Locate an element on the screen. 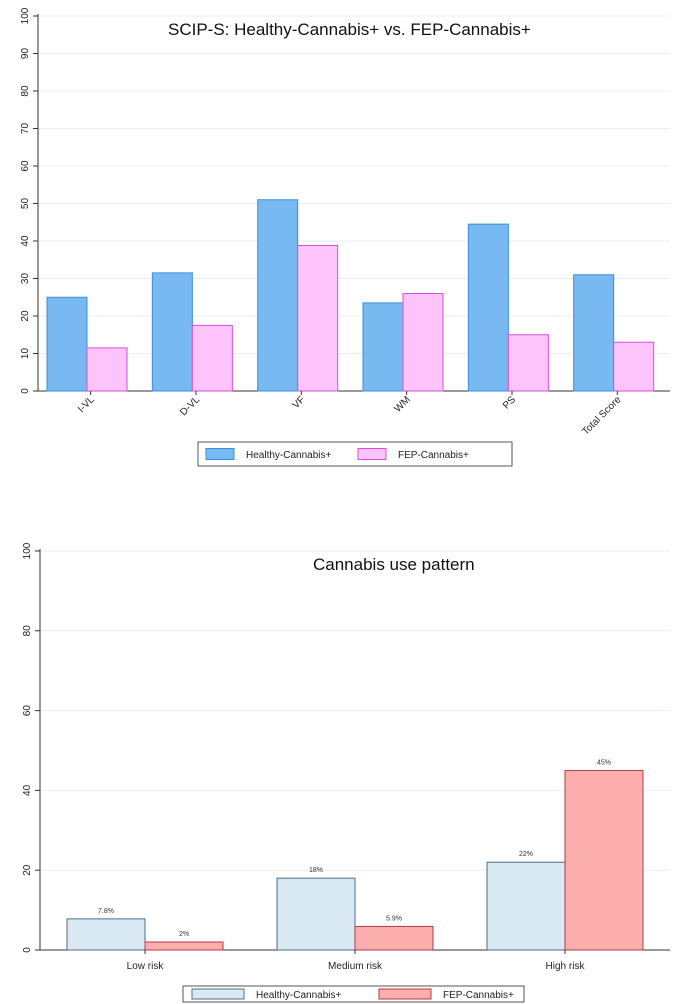 The width and height of the screenshot is (673, 1004). x-tick-label: VF is located at coordinates (299, 402).